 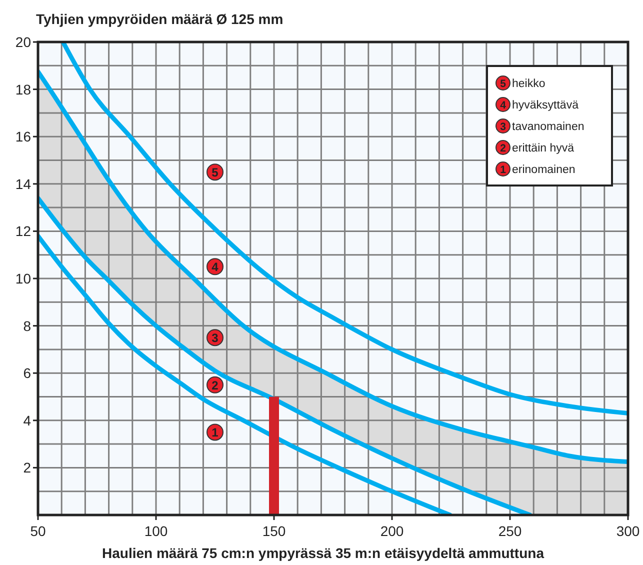 I want to click on annotation: 1, so click(x=215, y=433).